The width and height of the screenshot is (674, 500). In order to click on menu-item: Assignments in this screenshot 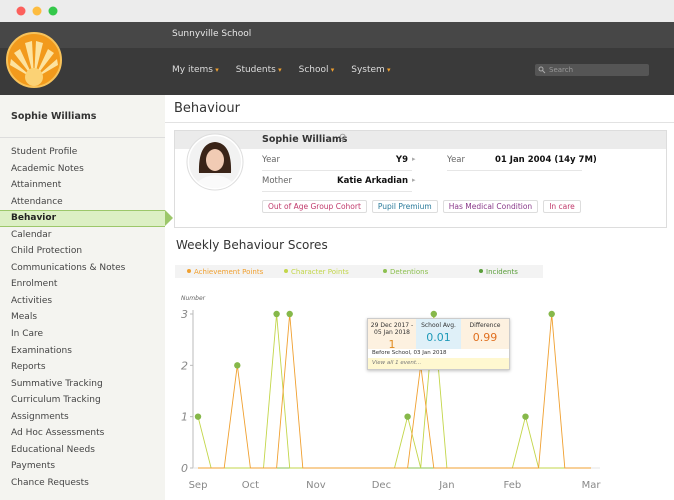, I will do `click(40, 416)`.